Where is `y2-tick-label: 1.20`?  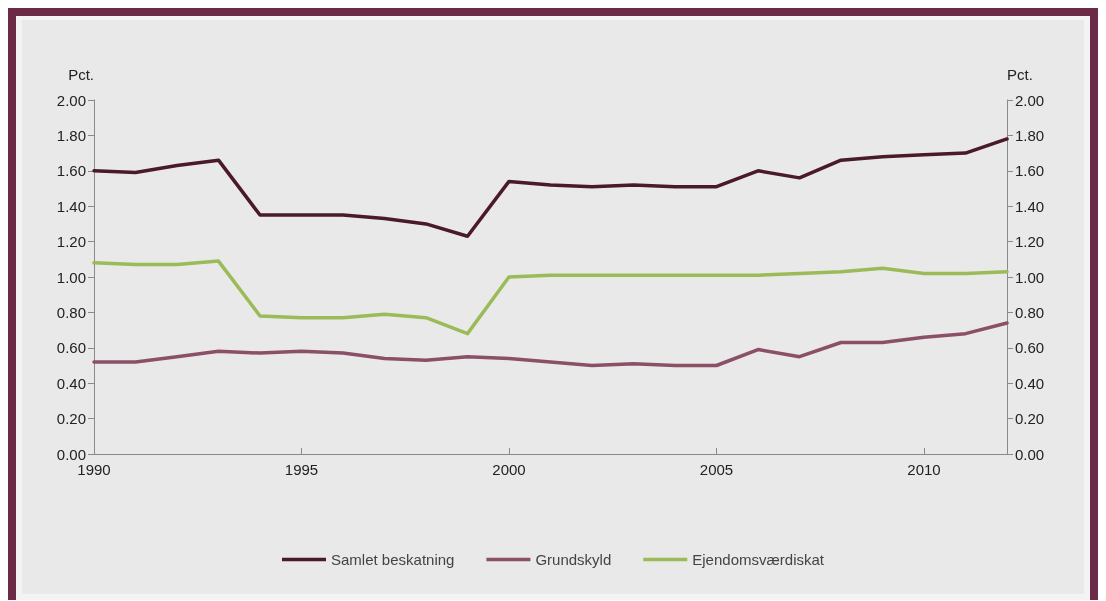 y2-tick-label: 1.20 is located at coordinates (1030, 242).